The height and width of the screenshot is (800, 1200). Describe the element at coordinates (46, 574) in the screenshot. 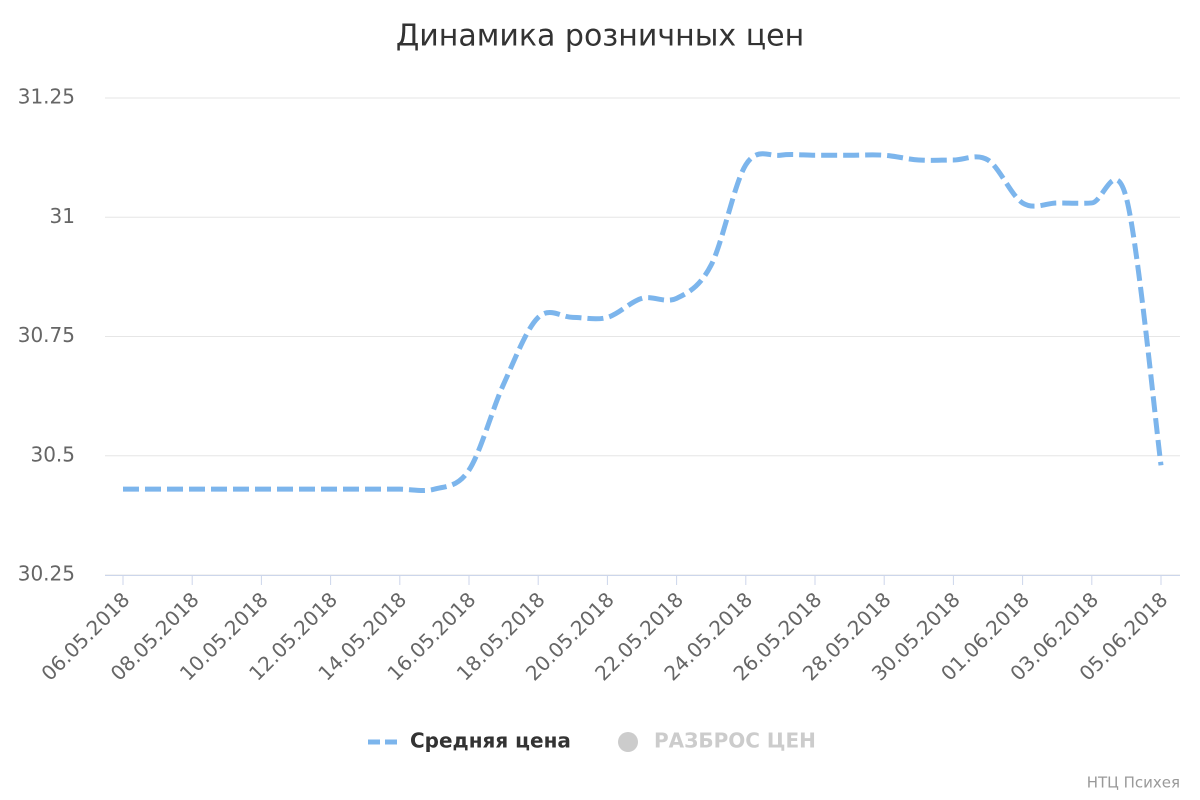

I see `y-tick-label: 30.25` at that location.